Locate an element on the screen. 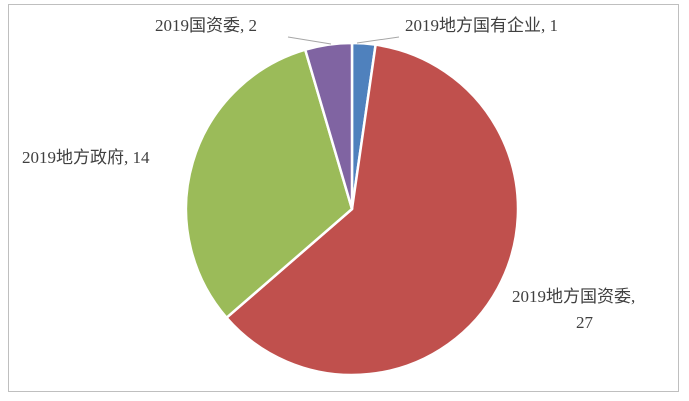  data-label-2: 2019地方政府, 14 is located at coordinates (86, 157).